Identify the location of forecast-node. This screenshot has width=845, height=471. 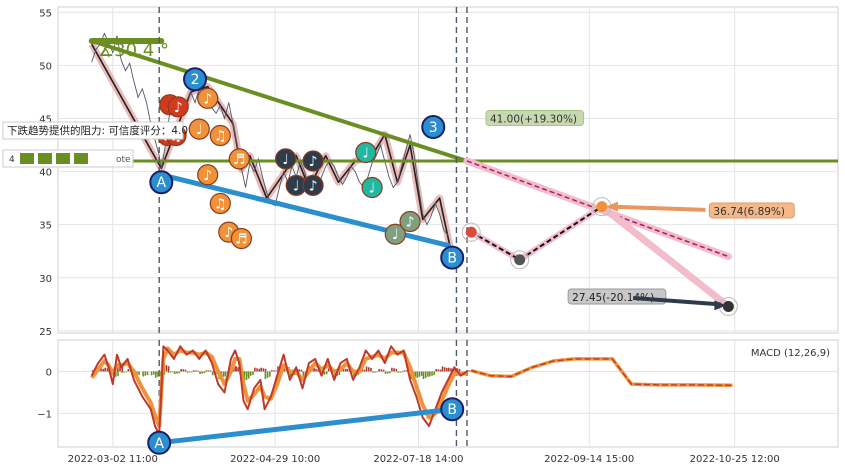
(728, 306).